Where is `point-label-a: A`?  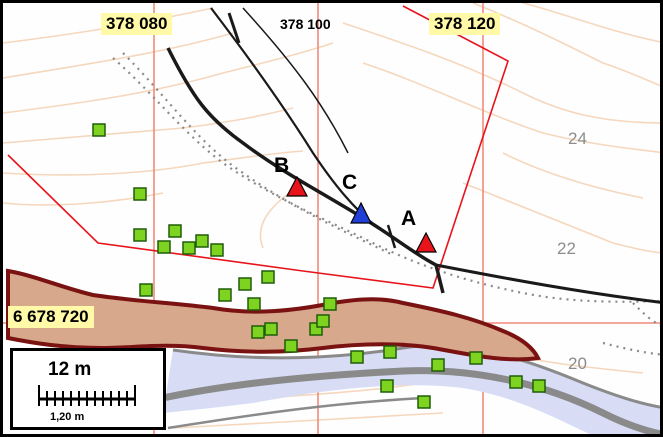 point-label-a: A is located at coordinates (409, 218).